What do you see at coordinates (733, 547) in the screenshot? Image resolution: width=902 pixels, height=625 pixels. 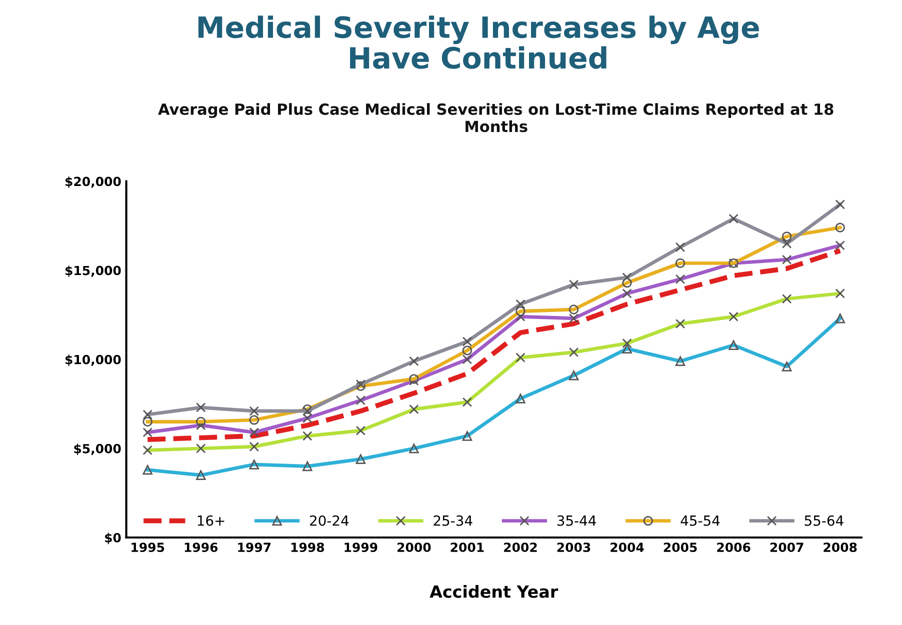 I see `x-tick-label: 2006` at bounding box center [733, 547].